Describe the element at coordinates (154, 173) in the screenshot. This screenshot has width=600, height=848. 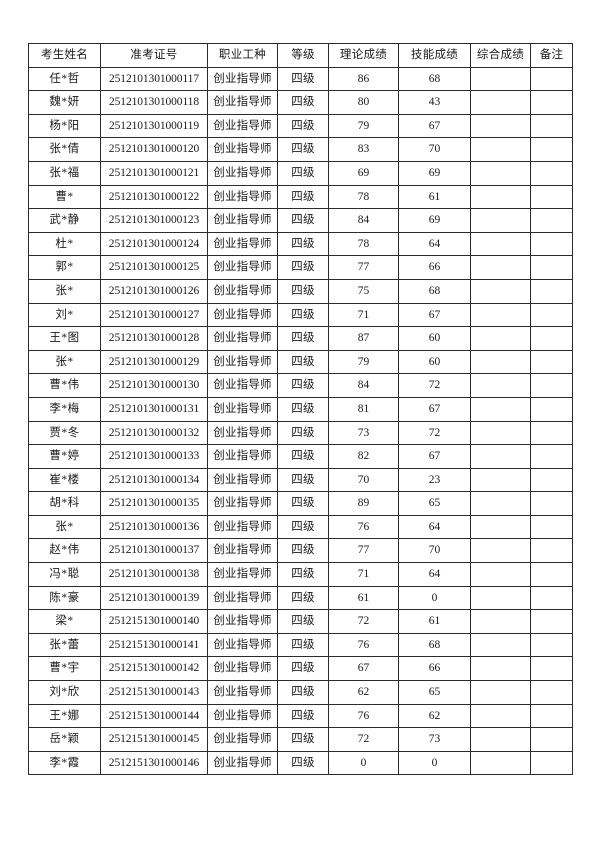
I see `cell-id: 2512101301000121` at that location.